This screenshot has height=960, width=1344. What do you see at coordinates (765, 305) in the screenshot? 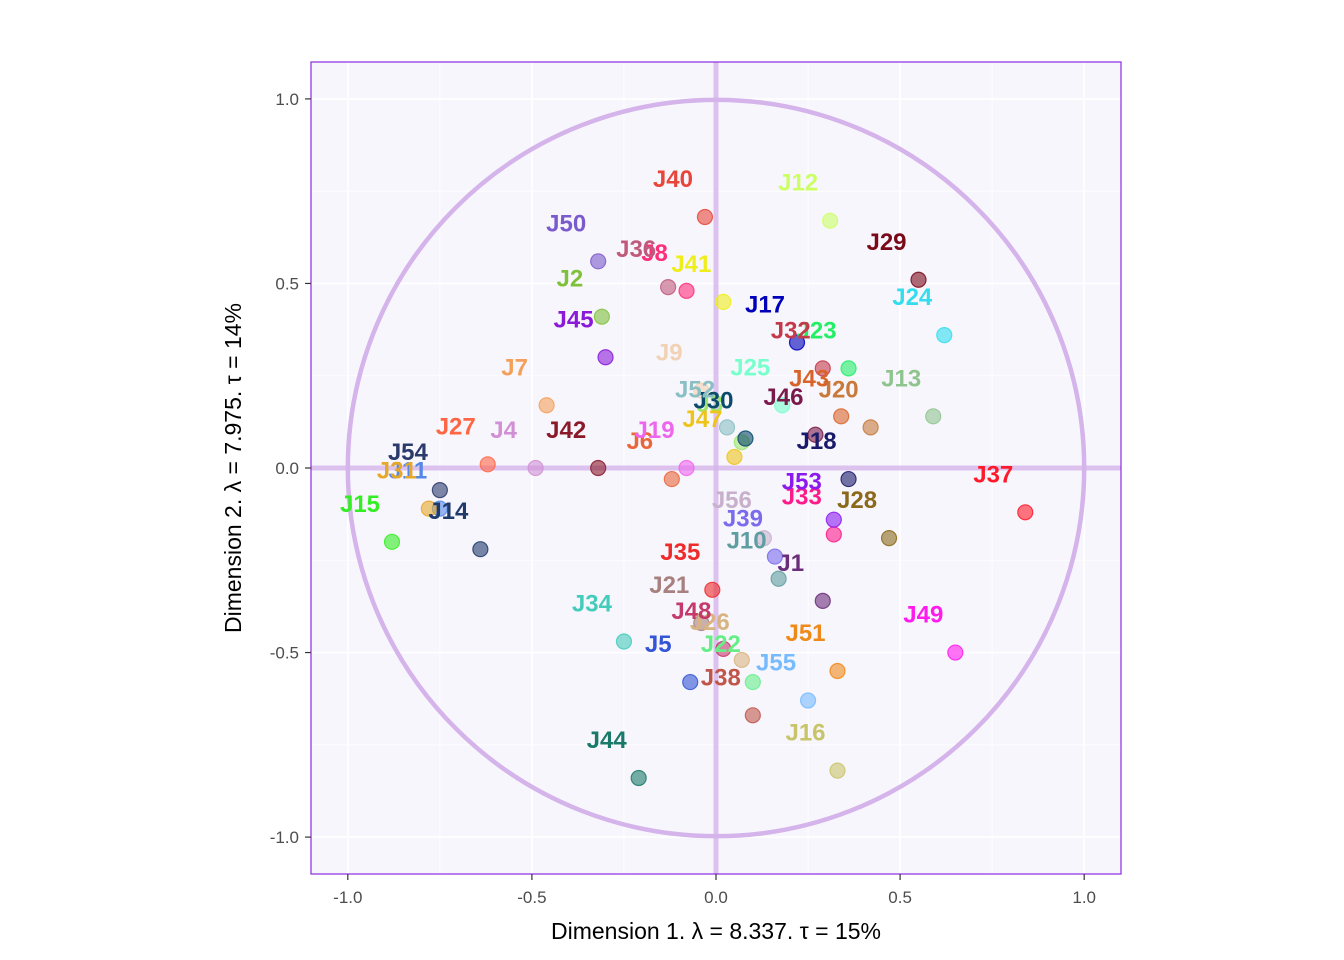
I see `point-label: J17` at bounding box center [765, 305].